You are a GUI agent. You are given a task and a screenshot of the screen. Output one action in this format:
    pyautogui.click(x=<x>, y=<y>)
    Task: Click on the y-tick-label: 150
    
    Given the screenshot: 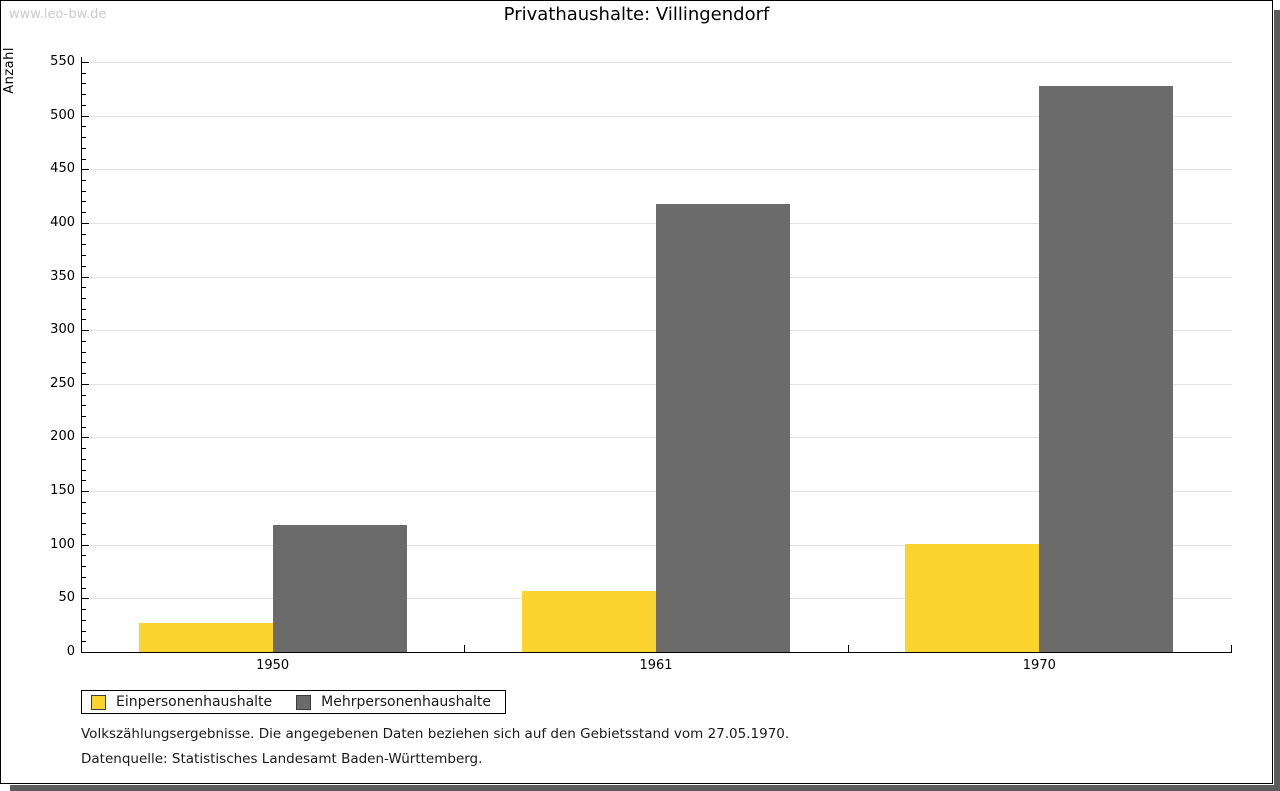 What is the action you would take?
    pyautogui.click(x=62, y=490)
    